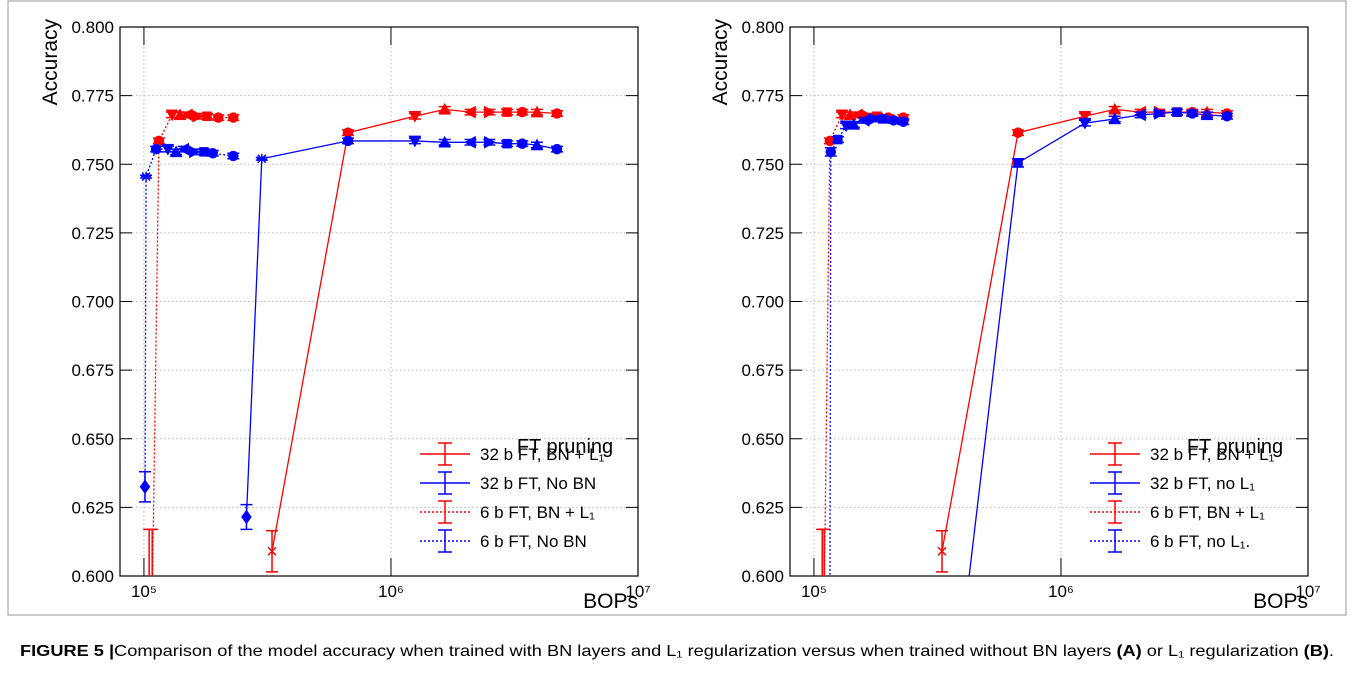 This screenshot has height=694, width=1354. Describe the element at coordinates (565, 447) in the screenshot. I see `legend-title: FT pruning` at that location.